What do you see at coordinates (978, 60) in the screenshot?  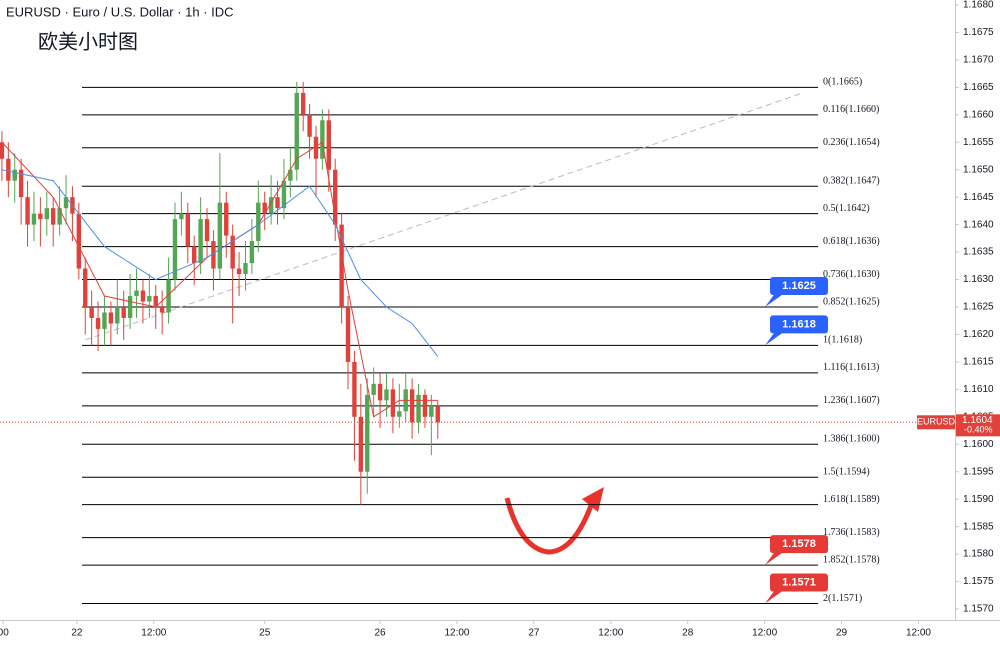 I see `y-tick-label: 1.1670` at bounding box center [978, 60].